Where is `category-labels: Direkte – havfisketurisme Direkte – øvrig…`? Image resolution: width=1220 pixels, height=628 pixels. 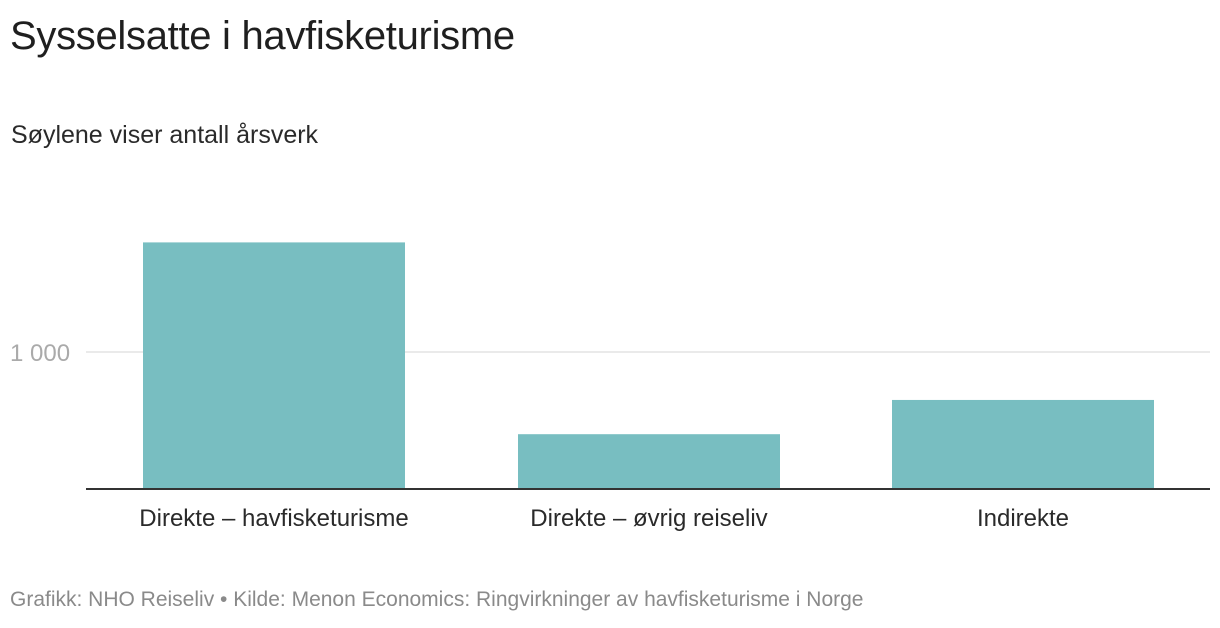
category-labels: Direkte – havfisketurisme Direkte – øvrig… is located at coordinates (604, 518).